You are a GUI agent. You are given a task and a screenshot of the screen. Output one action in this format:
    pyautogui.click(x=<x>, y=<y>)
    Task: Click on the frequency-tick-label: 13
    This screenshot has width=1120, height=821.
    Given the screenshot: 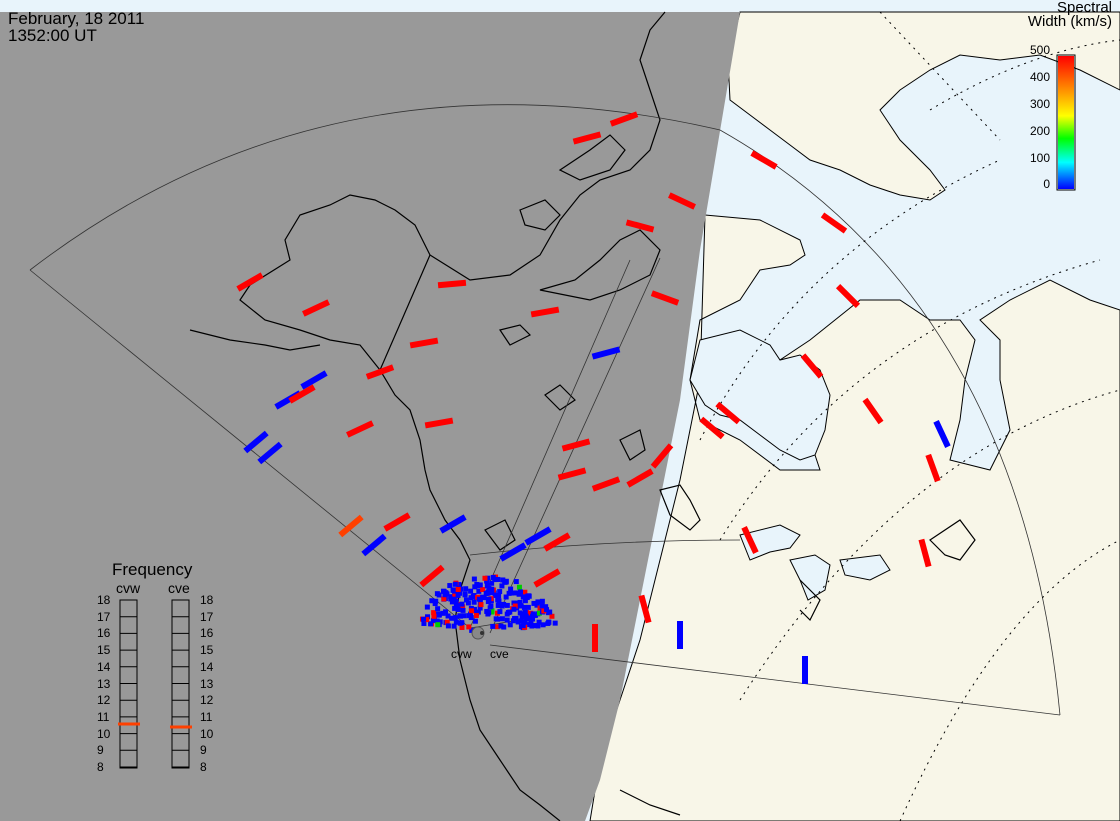 What is the action you would take?
    pyautogui.click(x=207, y=683)
    